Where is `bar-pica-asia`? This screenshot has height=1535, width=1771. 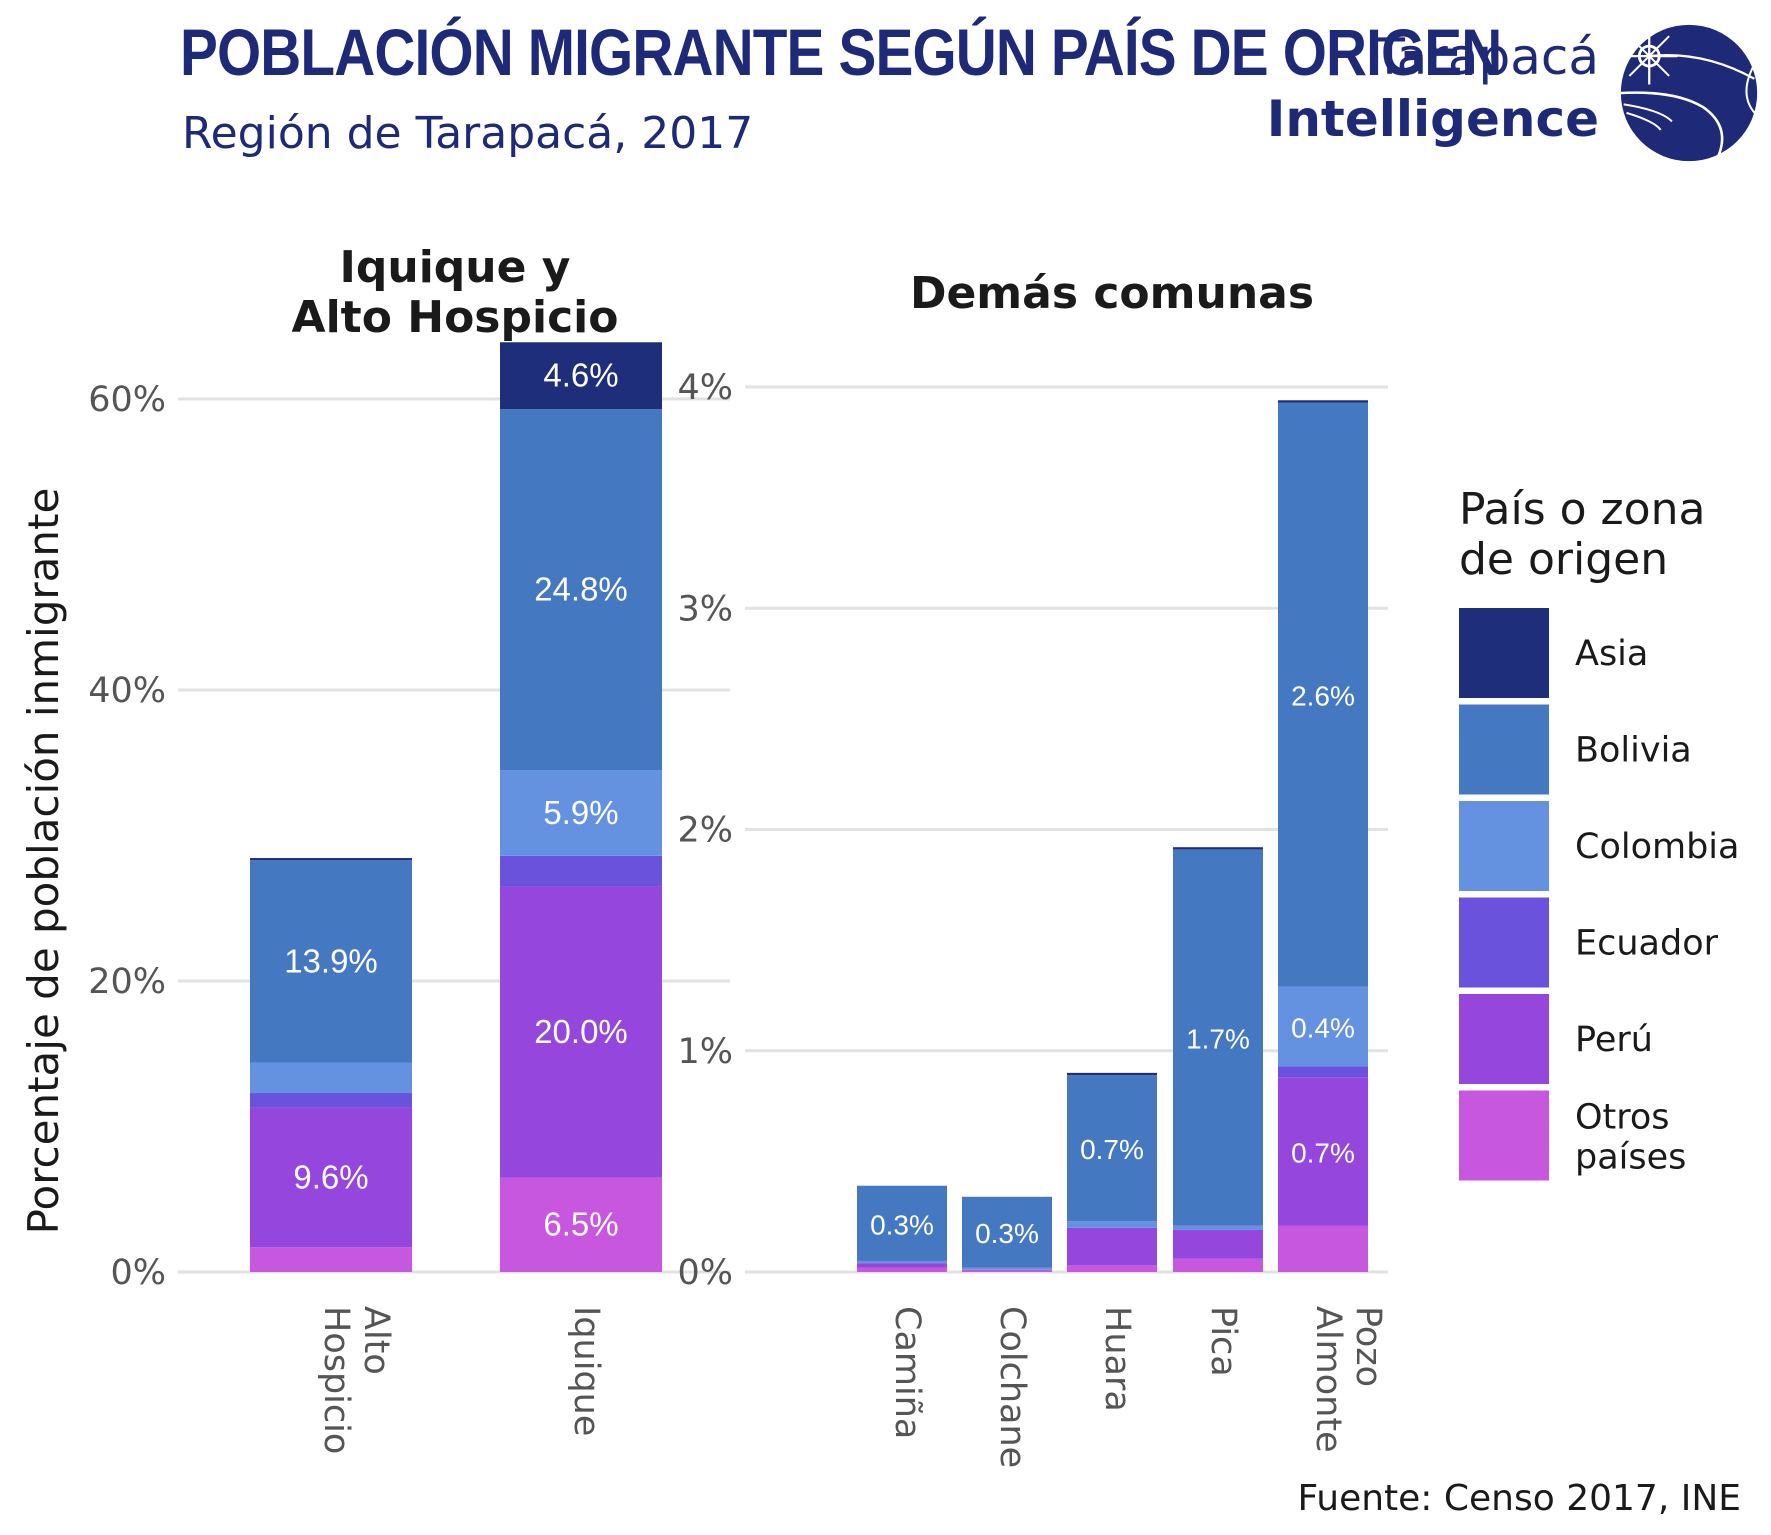 bar-pica-asia is located at coordinates (1218, 848).